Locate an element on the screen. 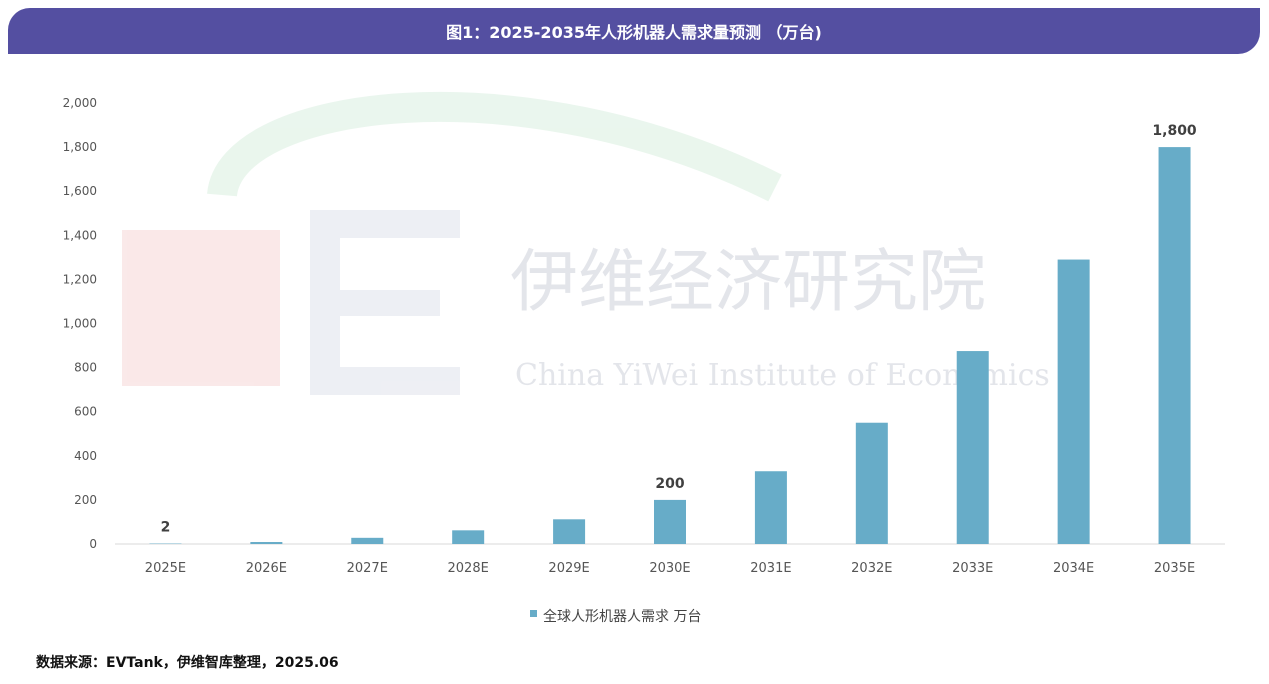 The width and height of the screenshot is (1269, 684). legend-label: 全球人形机器人需求 万台 is located at coordinates (622, 616).